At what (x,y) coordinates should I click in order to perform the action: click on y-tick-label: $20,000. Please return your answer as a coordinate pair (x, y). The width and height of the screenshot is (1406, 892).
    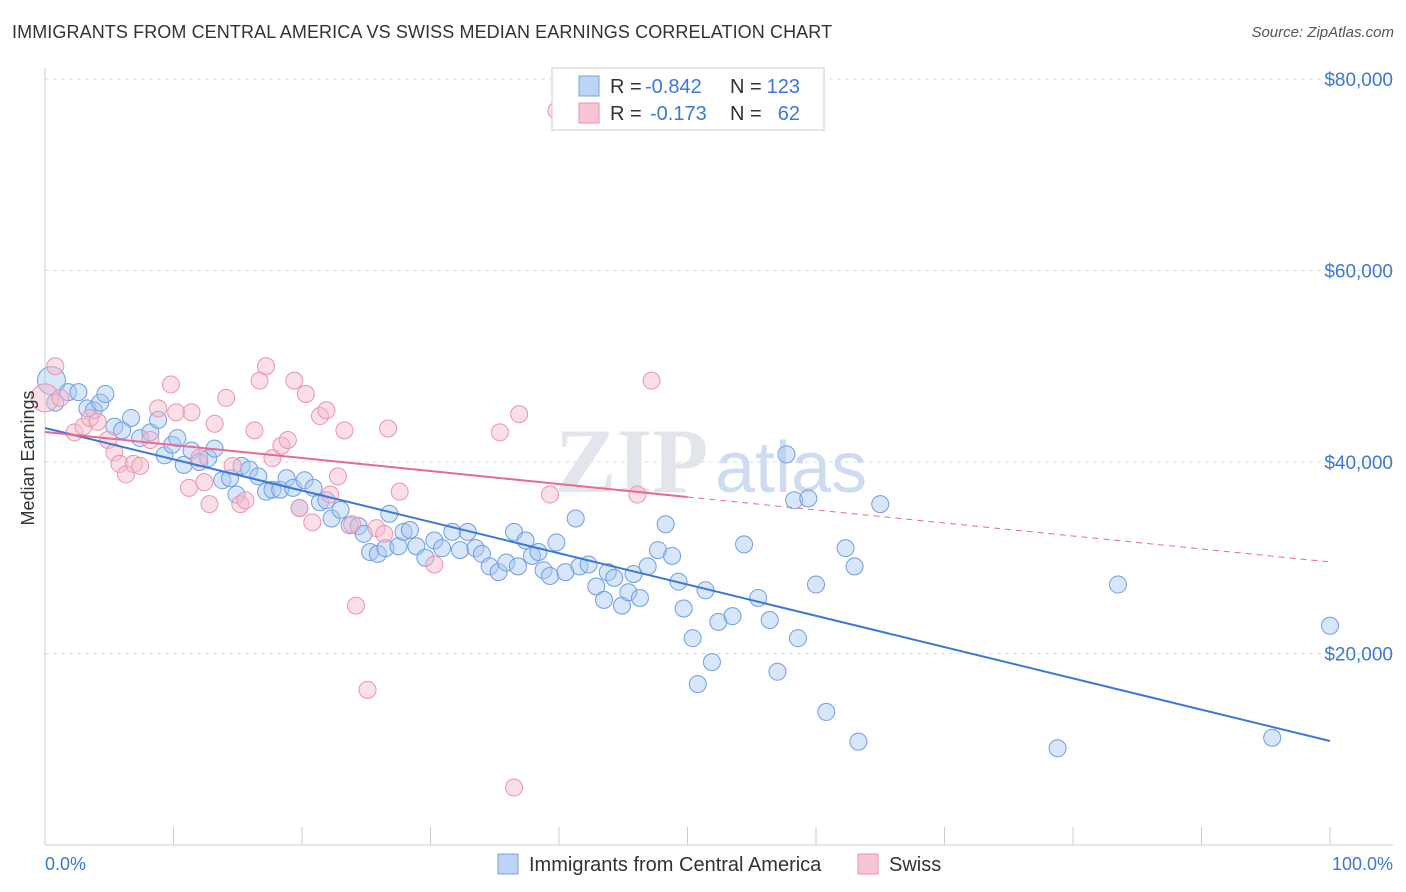
    Looking at the image, I should click on (1358, 655).